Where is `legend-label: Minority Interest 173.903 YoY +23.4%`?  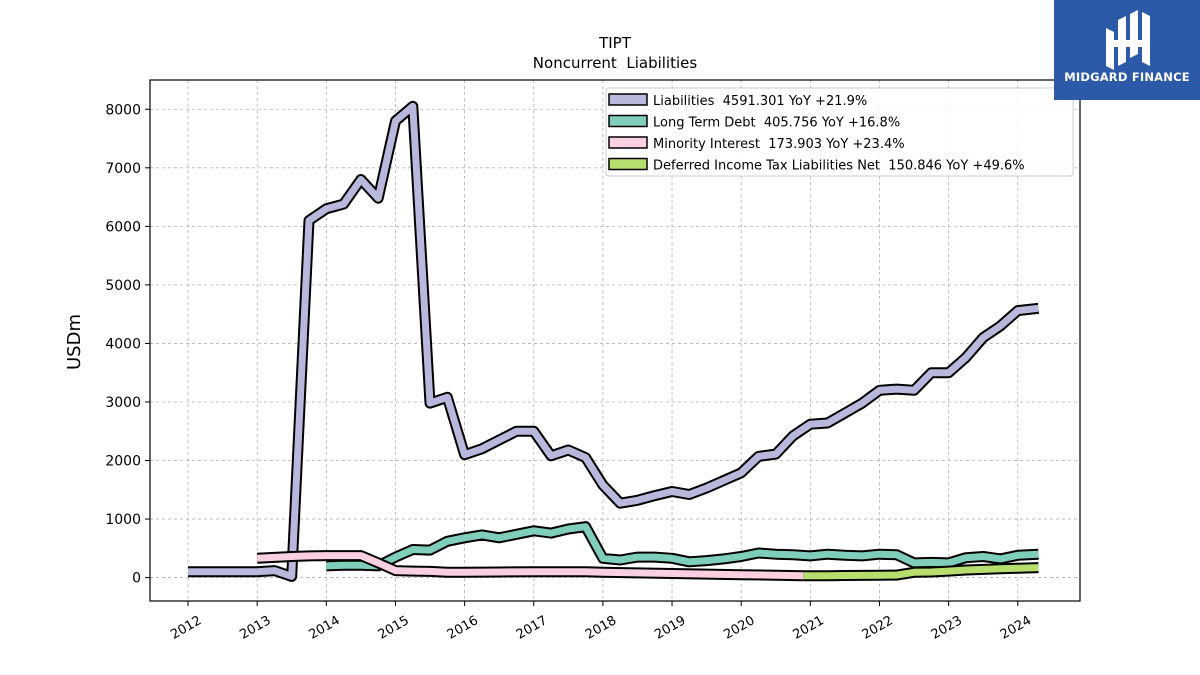
legend-label: Minority Interest 173.903 YoY +23.4% is located at coordinates (779, 144).